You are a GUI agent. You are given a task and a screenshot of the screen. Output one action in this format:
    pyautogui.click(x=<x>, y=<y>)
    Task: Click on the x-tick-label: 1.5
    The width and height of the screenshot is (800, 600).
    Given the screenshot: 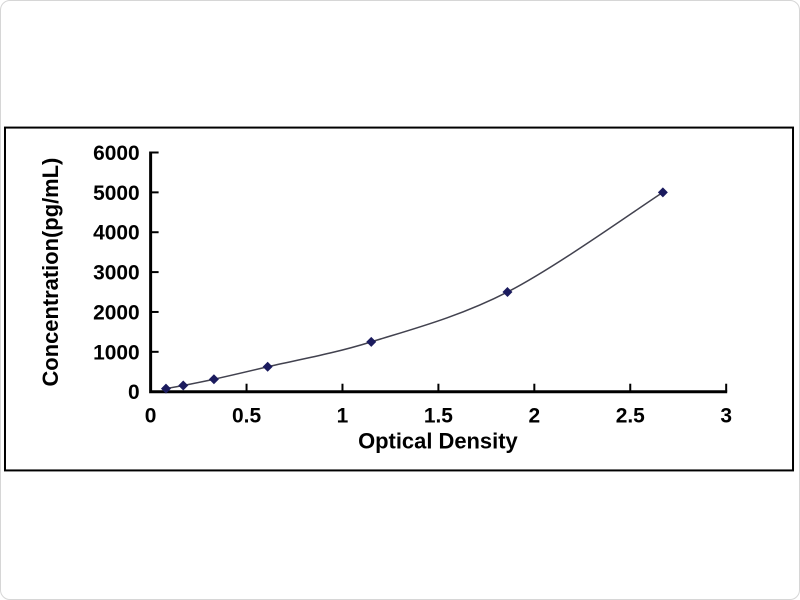 What is the action you would take?
    pyautogui.click(x=438, y=416)
    